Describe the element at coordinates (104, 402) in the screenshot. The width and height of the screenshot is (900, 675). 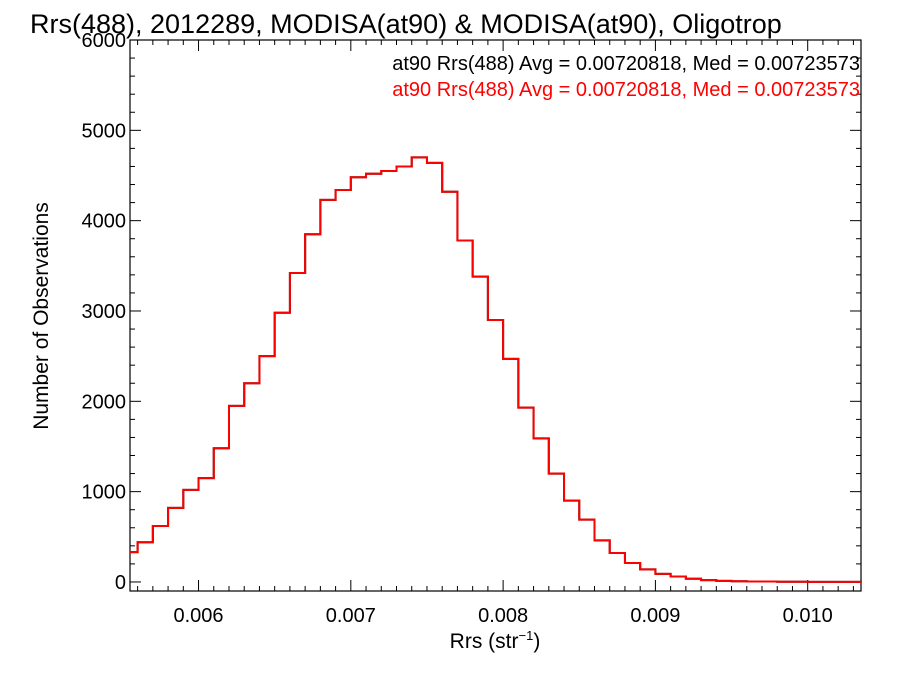
I see `y-tick-label: 2000` at that location.